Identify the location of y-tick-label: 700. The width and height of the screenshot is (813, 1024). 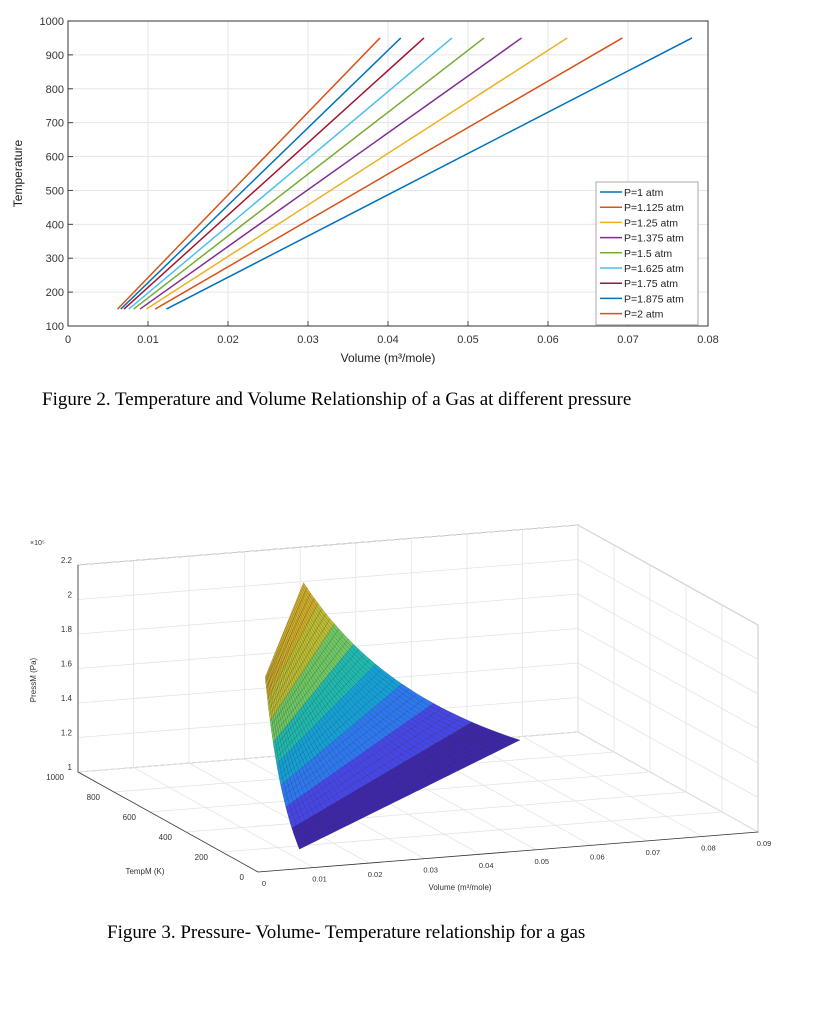
(55, 124).